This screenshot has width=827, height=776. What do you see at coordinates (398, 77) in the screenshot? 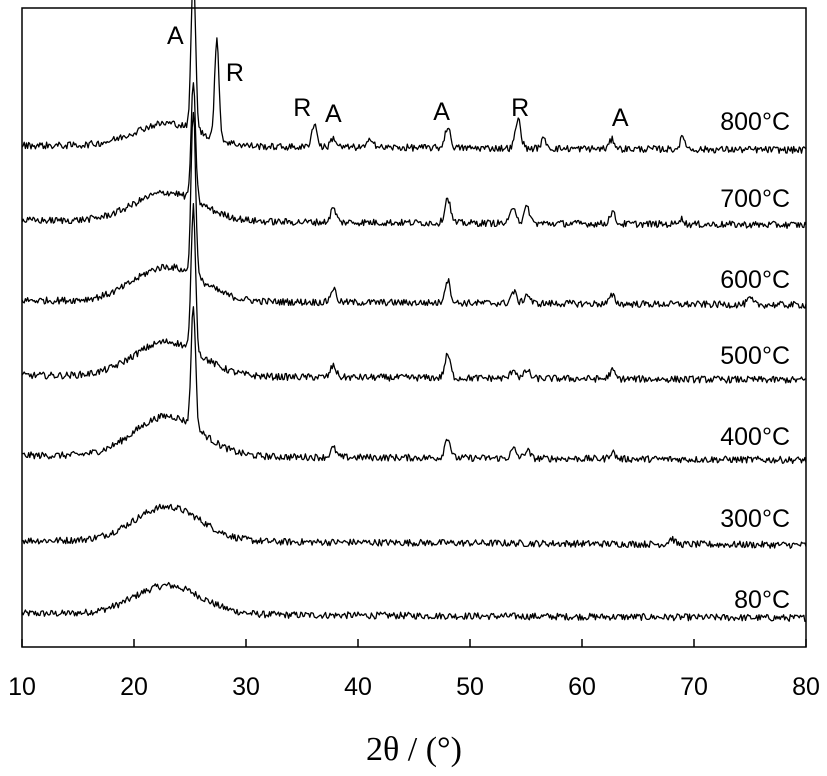
I see `peak-labels: ARR A A R A` at bounding box center [398, 77].